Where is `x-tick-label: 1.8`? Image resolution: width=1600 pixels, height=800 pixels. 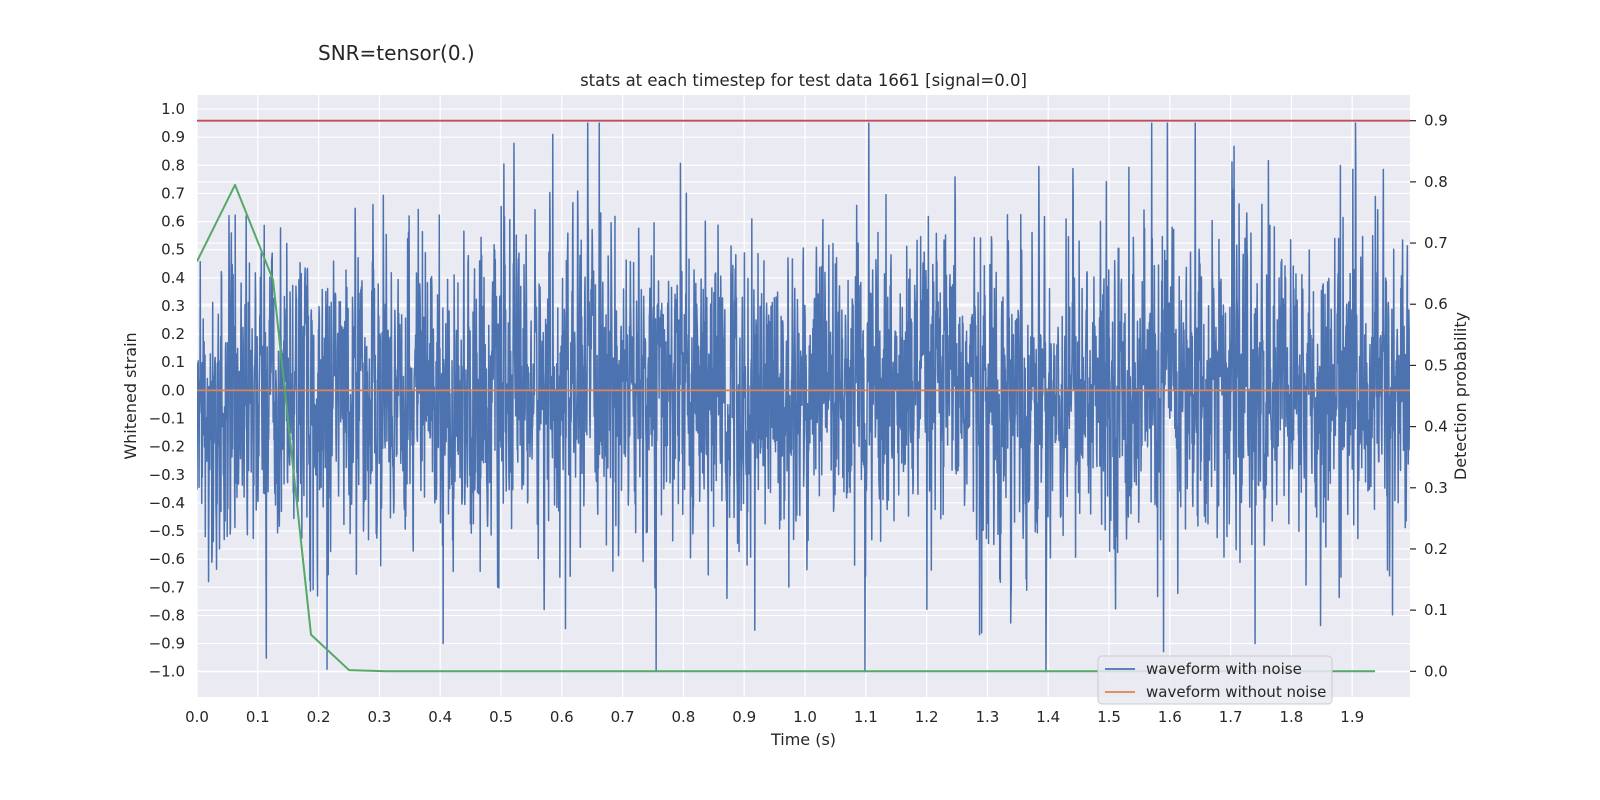
x-tick-label: 1.8 is located at coordinates (1292, 717).